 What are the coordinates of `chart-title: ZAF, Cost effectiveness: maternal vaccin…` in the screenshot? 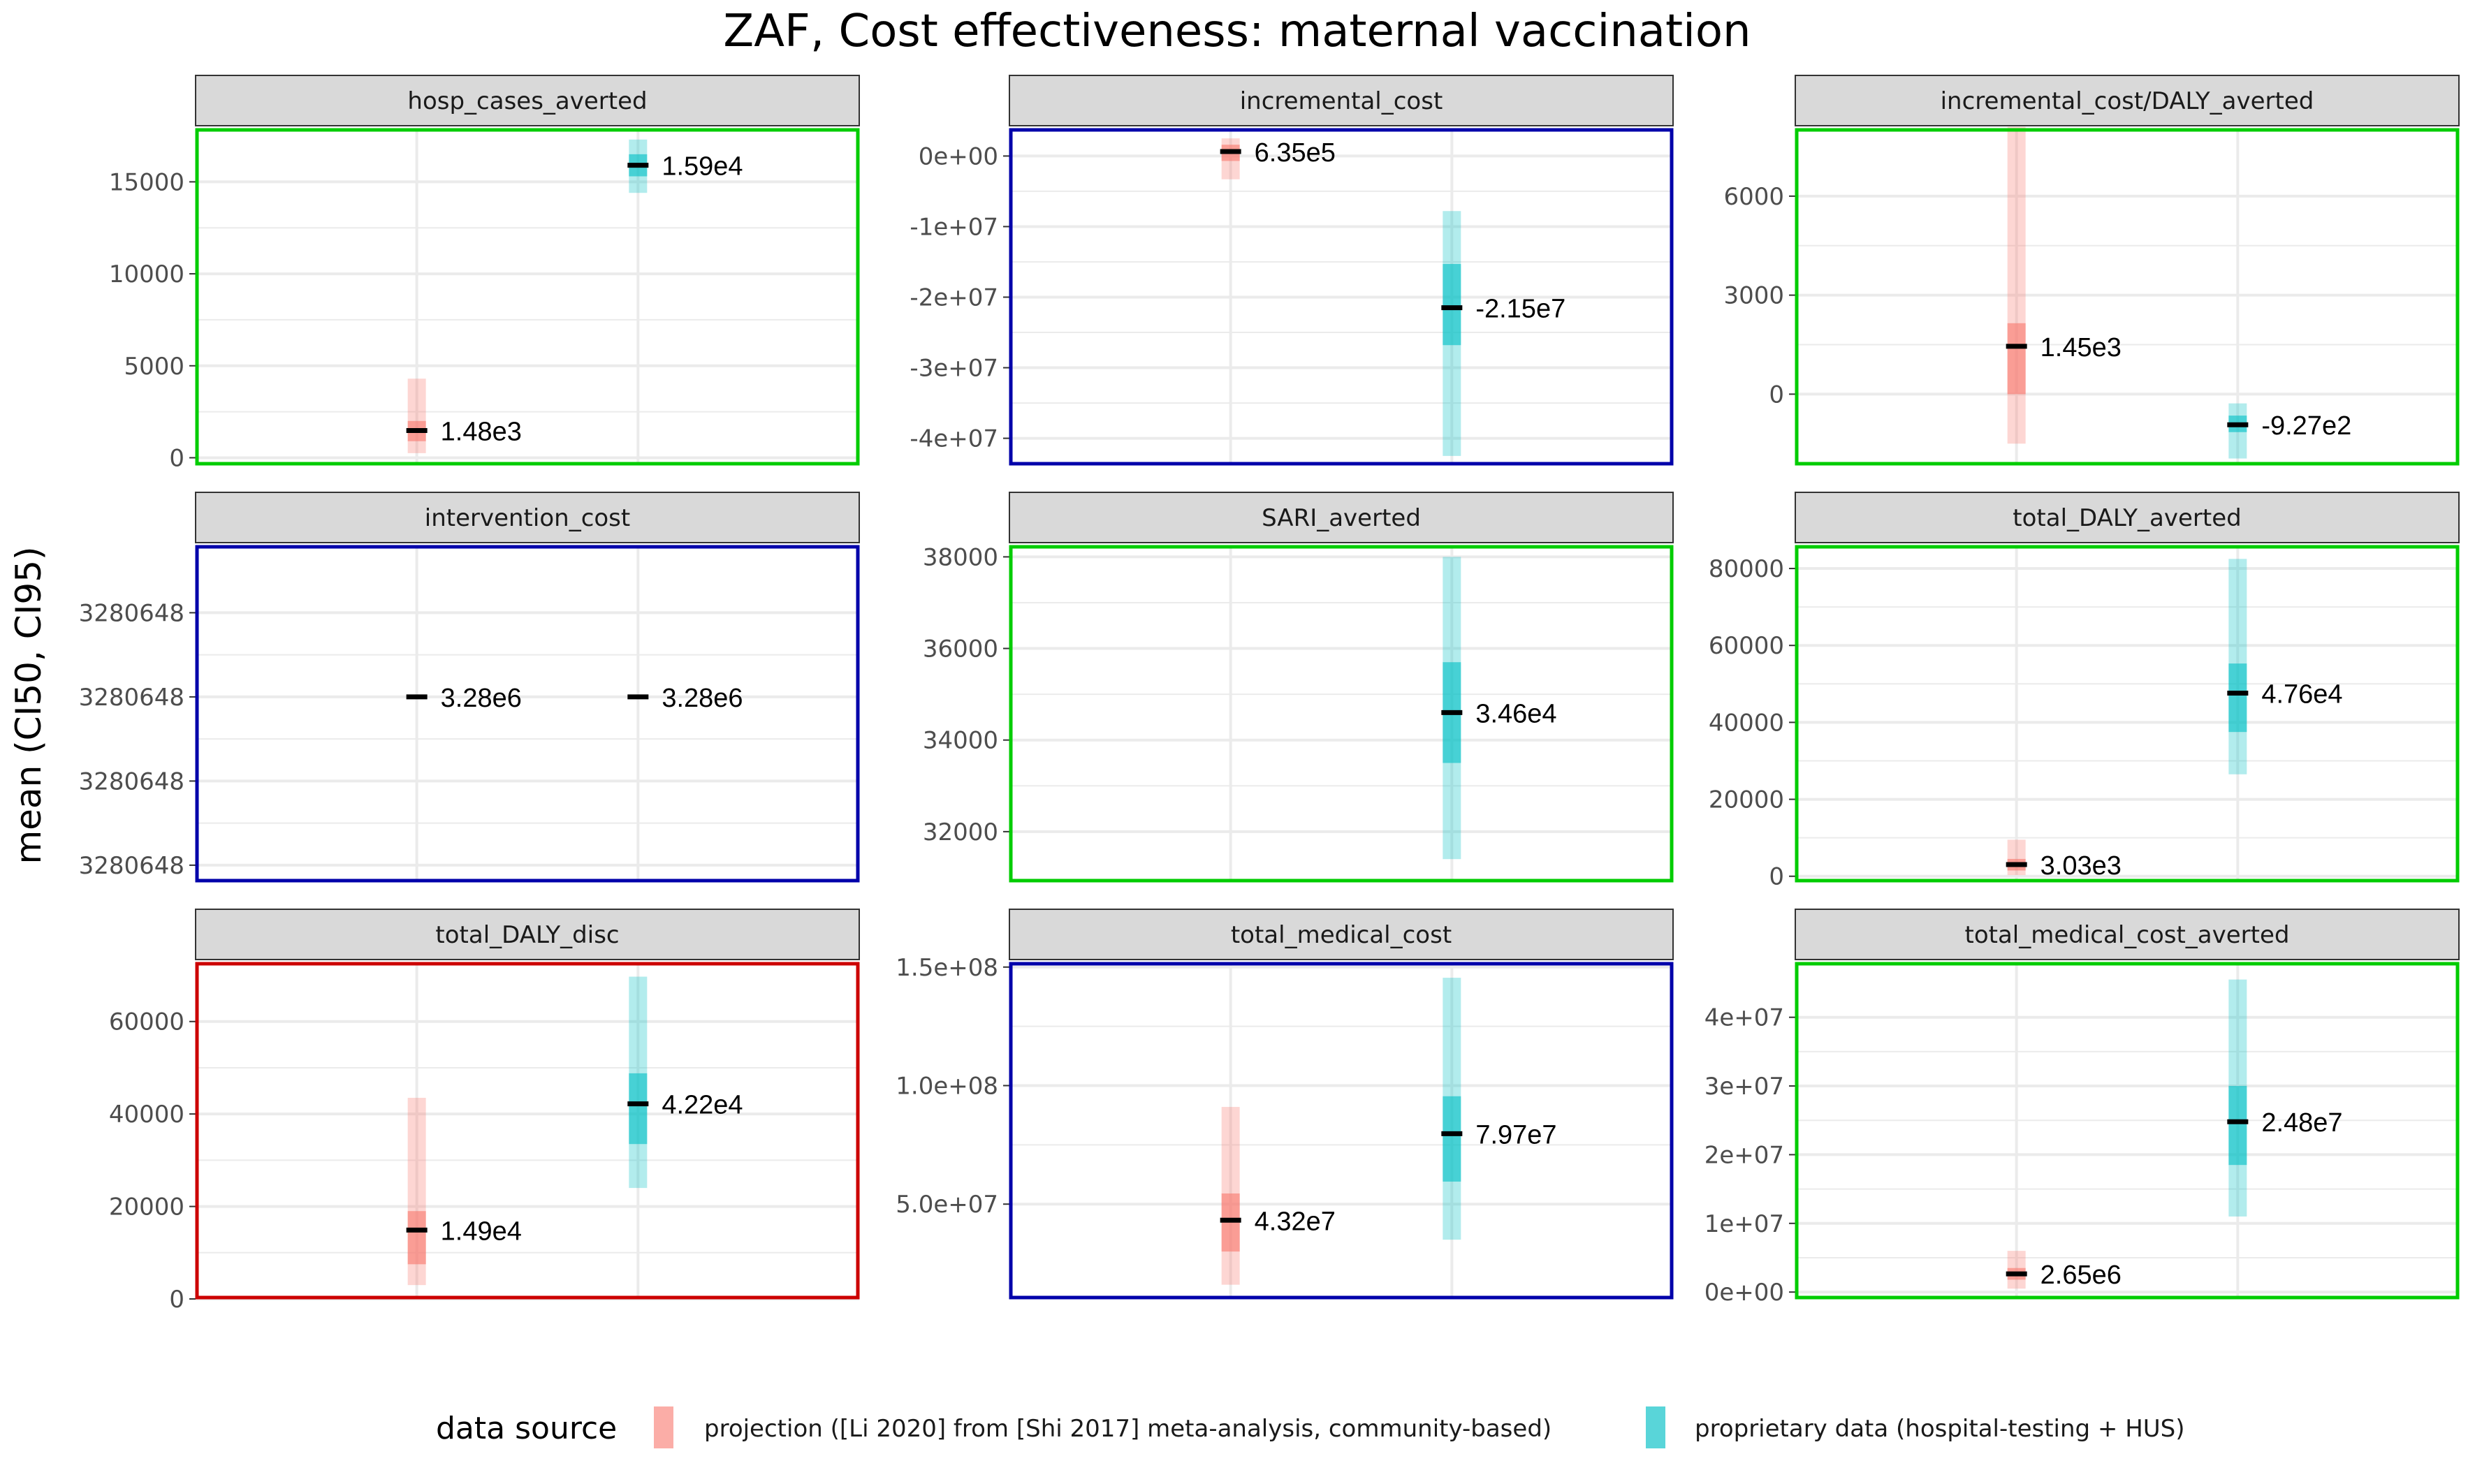 It's located at (1237, 32).